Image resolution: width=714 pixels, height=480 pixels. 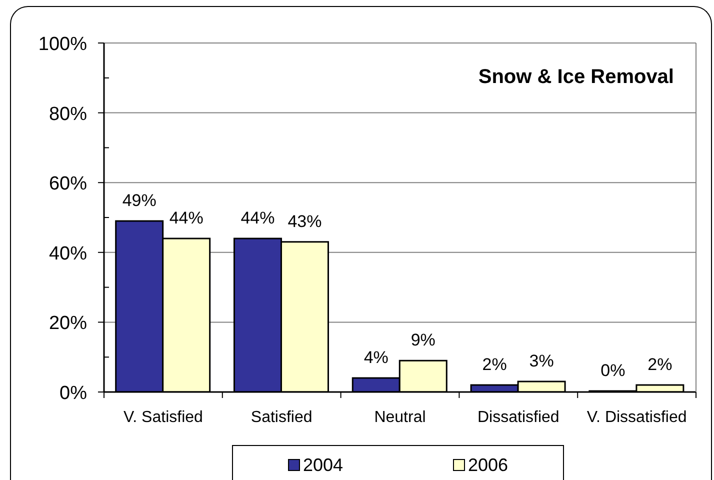 I want to click on y-tick-label: 80%, so click(x=68, y=114).